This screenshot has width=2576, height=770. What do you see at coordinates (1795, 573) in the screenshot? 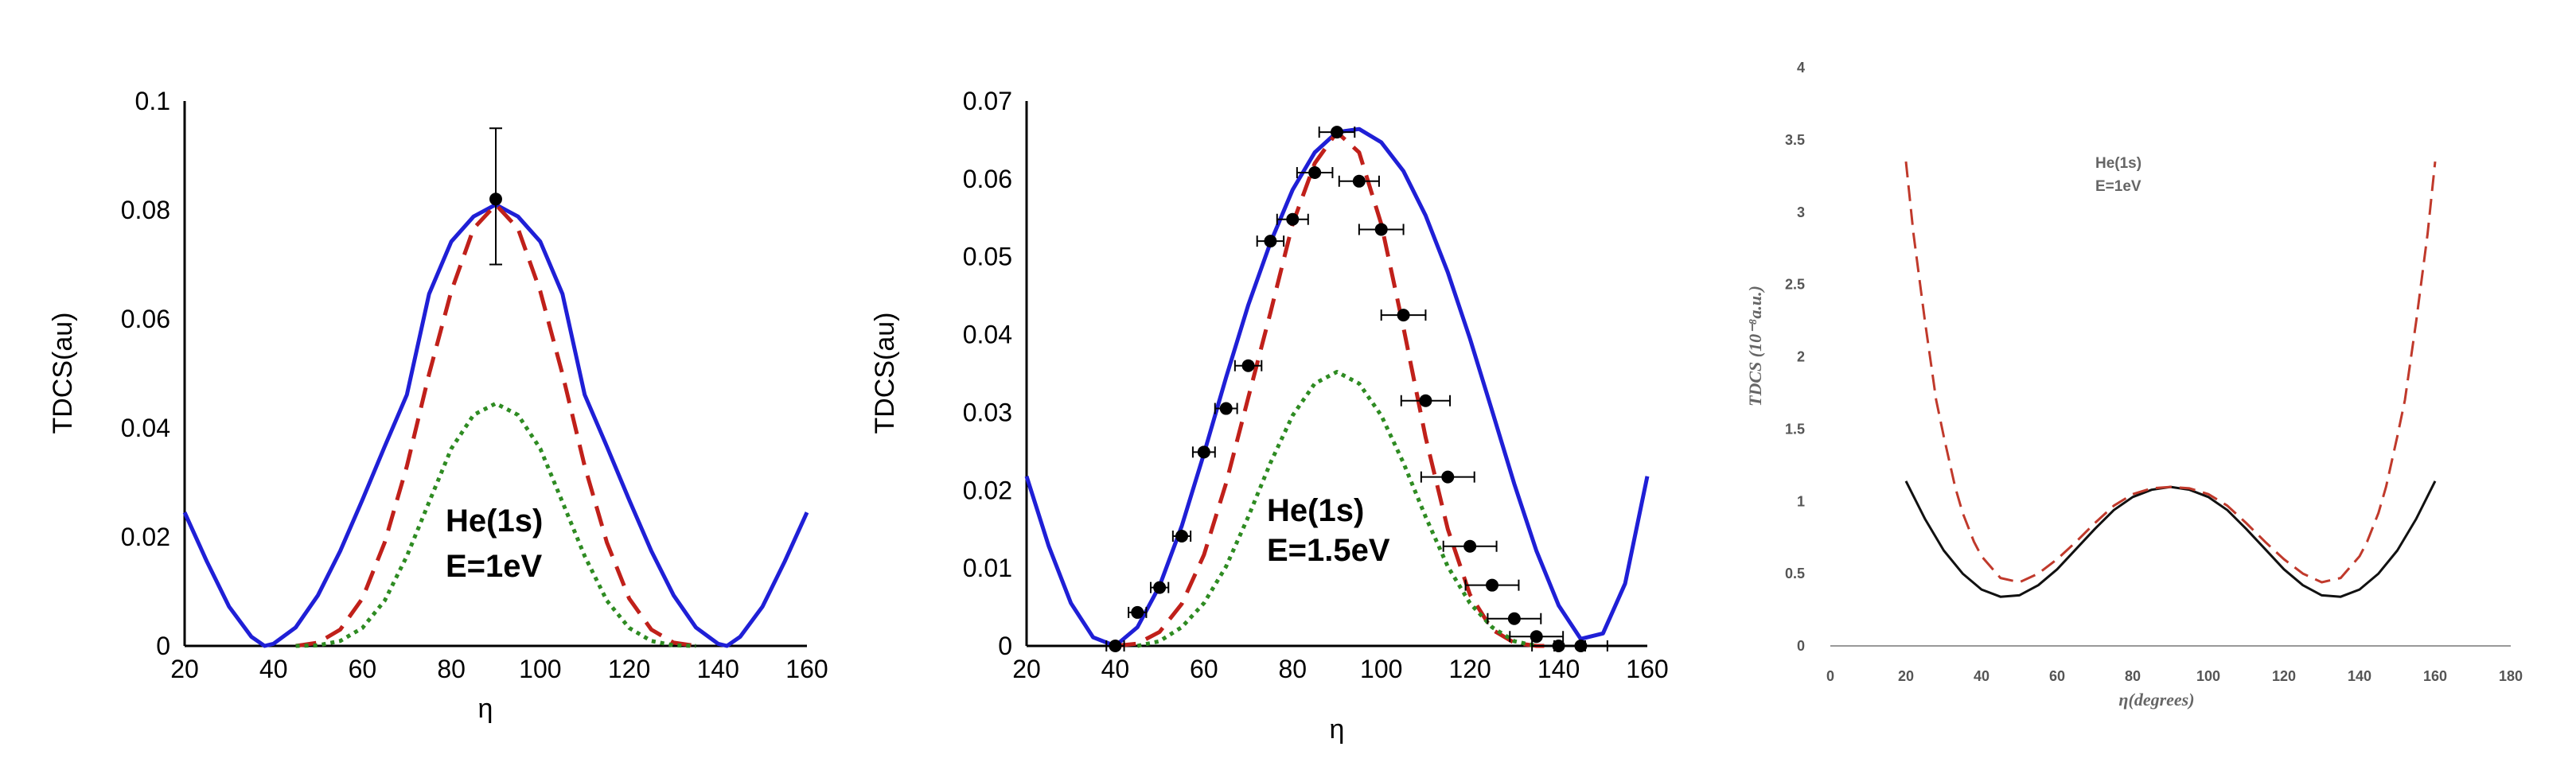
I see `y-tick-label: 0.5` at bounding box center [1795, 573].